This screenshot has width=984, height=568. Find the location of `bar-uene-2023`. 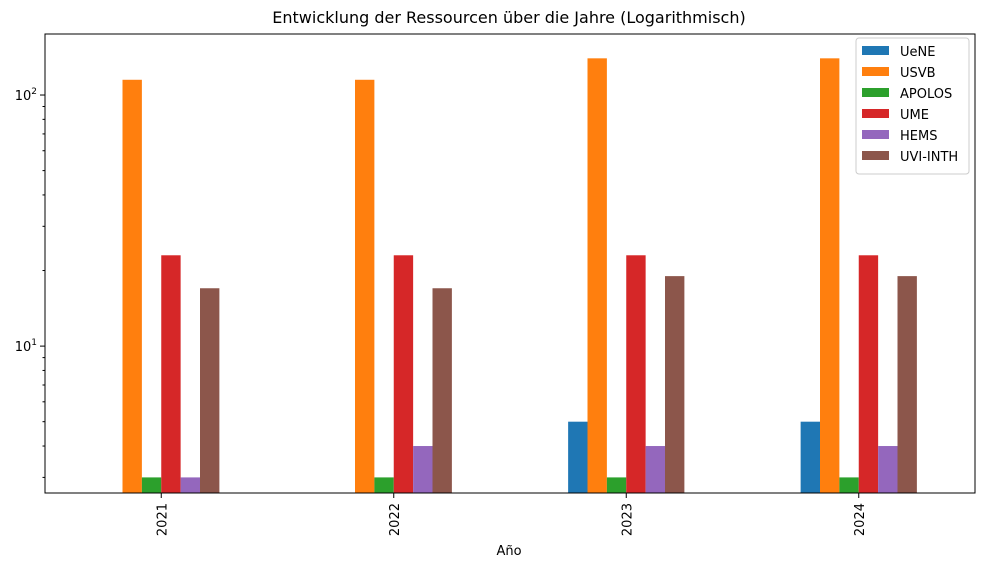

bar-uene-2023 is located at coordinates (578, 457).